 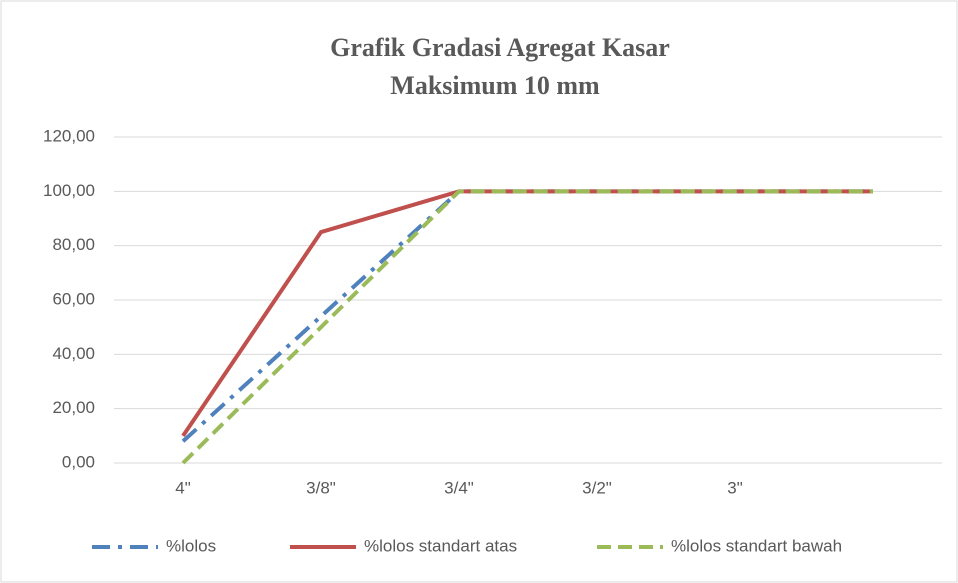 What do you see at coordinates (500, 47) in the screenshot?
I see `chart-title: Grafik Gradasi Agregat Kasar` at bounding box center [500, 47].